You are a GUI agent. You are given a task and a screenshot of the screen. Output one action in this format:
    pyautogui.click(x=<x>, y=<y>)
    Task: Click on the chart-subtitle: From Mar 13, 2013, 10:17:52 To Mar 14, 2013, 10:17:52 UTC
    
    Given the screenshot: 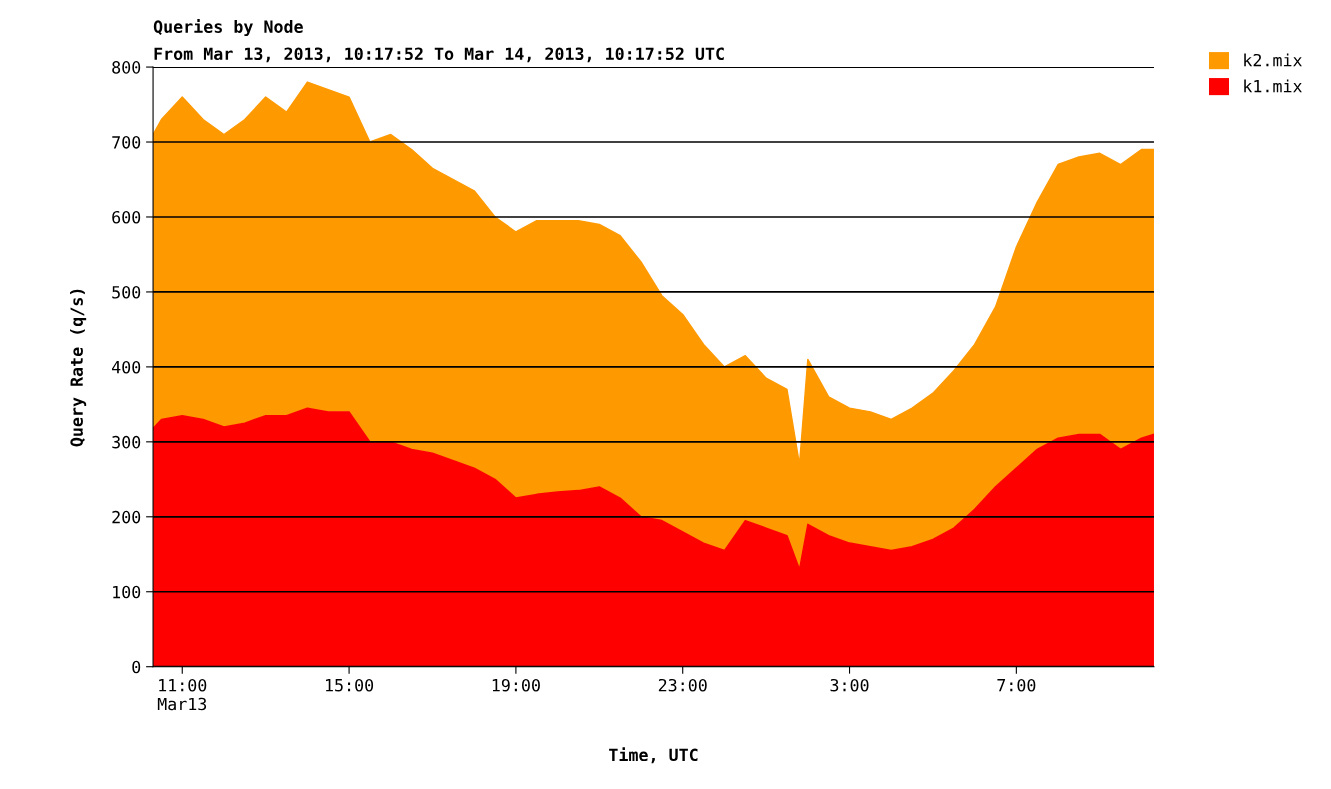 What is the action you would take?
    pyautogui.click(x=439, y=55)
    